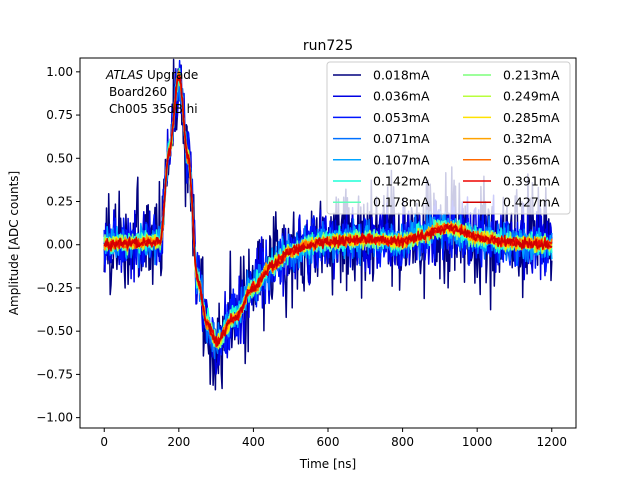  Describe the element at coordinates (59, 115) in the screenshot. I see `y-tick-label: 0.75` at that location.